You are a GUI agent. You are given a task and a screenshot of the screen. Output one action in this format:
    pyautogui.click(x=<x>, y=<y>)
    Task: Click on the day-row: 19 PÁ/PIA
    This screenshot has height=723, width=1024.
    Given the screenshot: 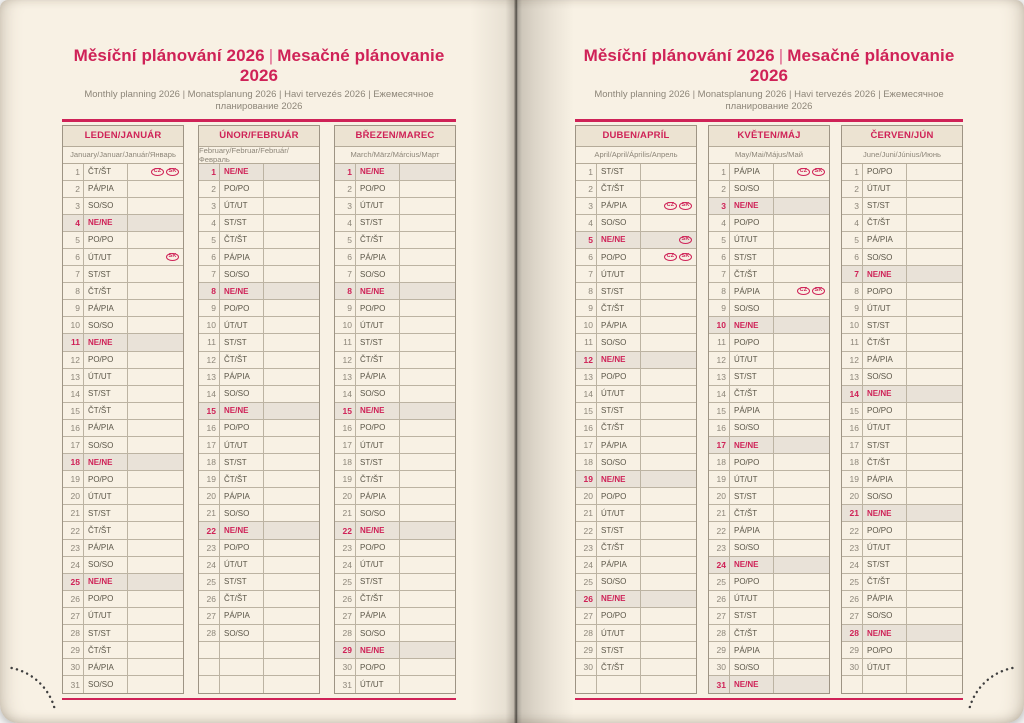 What is the action you would take?
    pyautogui.click(x=902, y=480)
    